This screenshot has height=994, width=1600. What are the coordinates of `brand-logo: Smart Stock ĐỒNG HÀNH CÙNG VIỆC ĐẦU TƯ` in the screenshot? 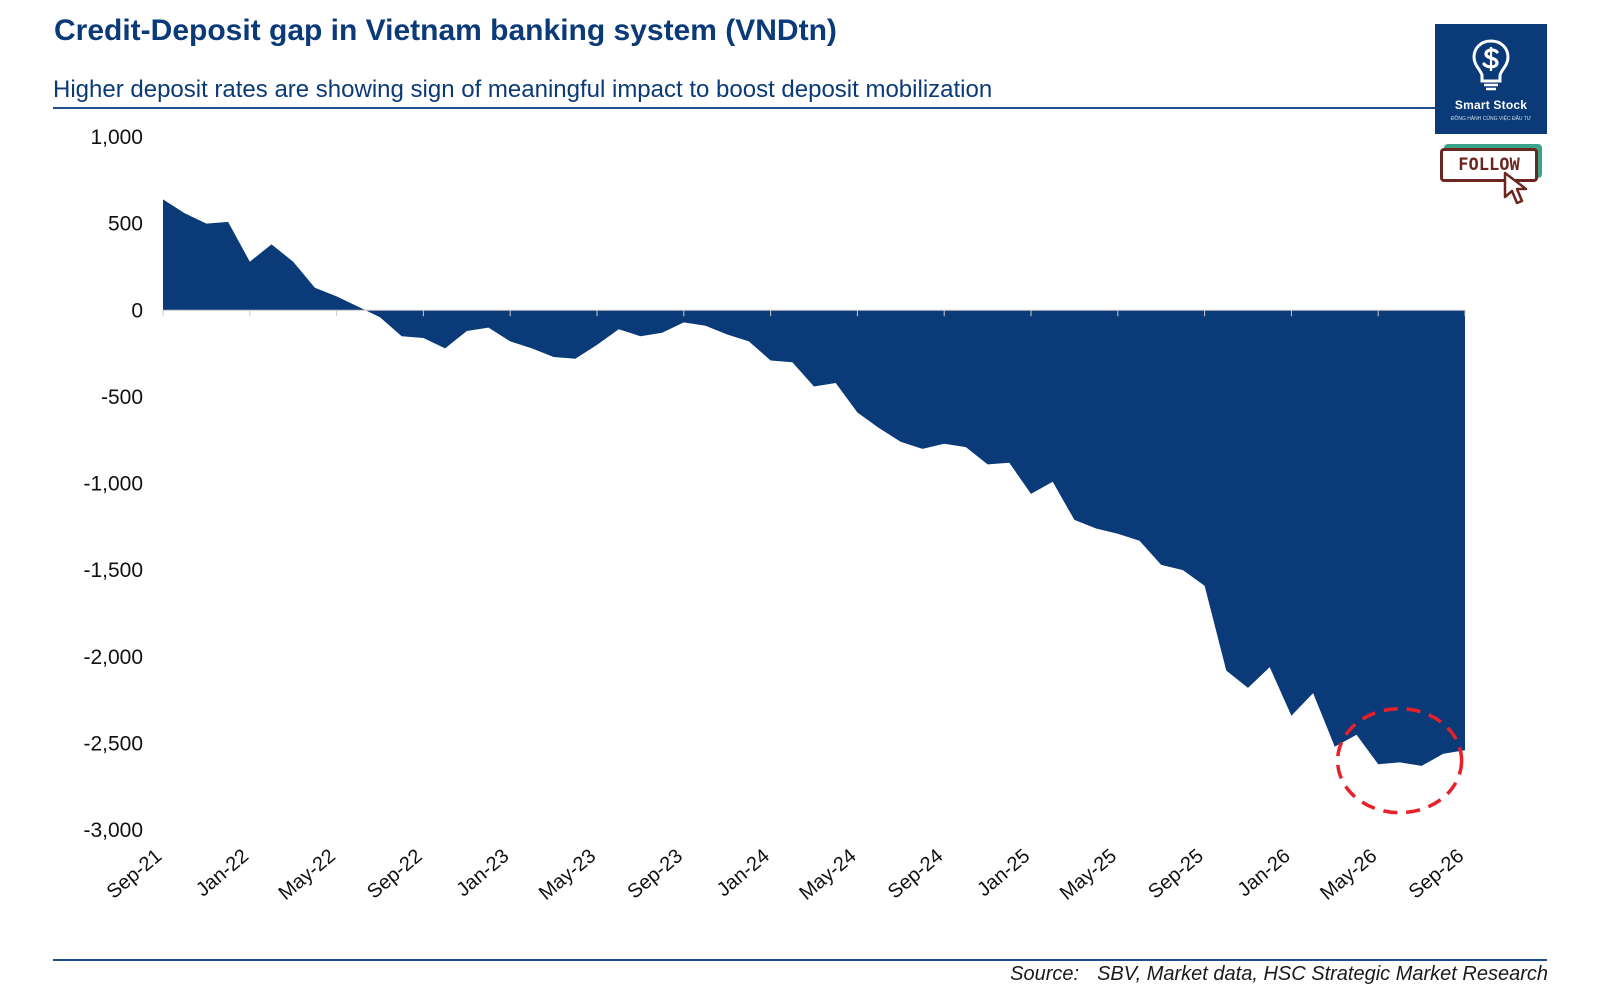 It's located at (1491, 79).